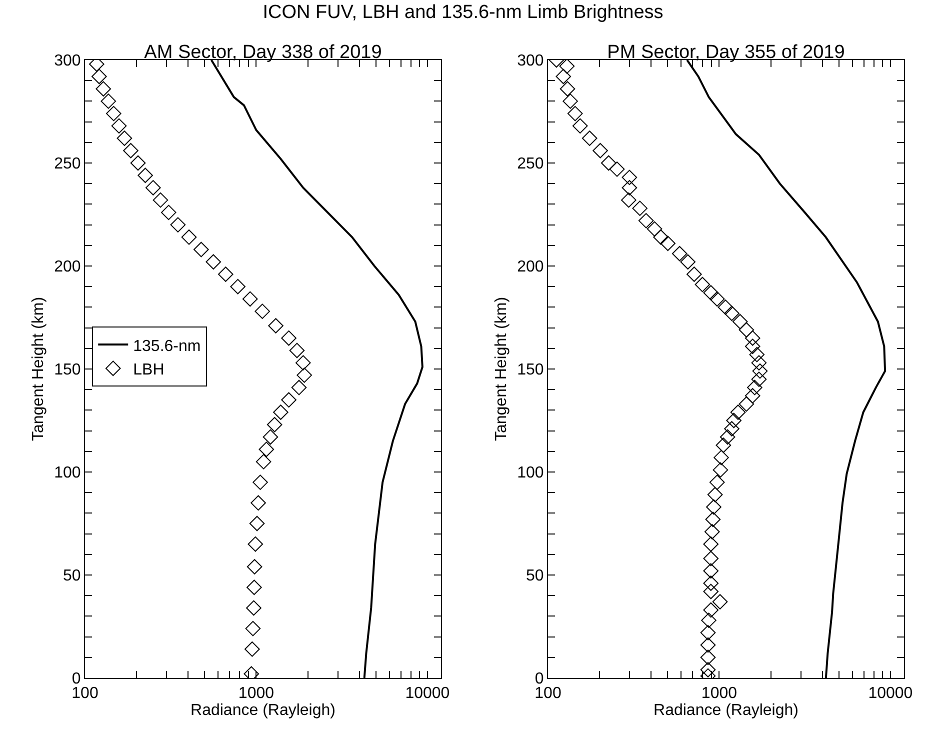  Describe the element at coordinates (167, 346) in the screenshot. I see `legend-label: 135.6-nm` at that location.